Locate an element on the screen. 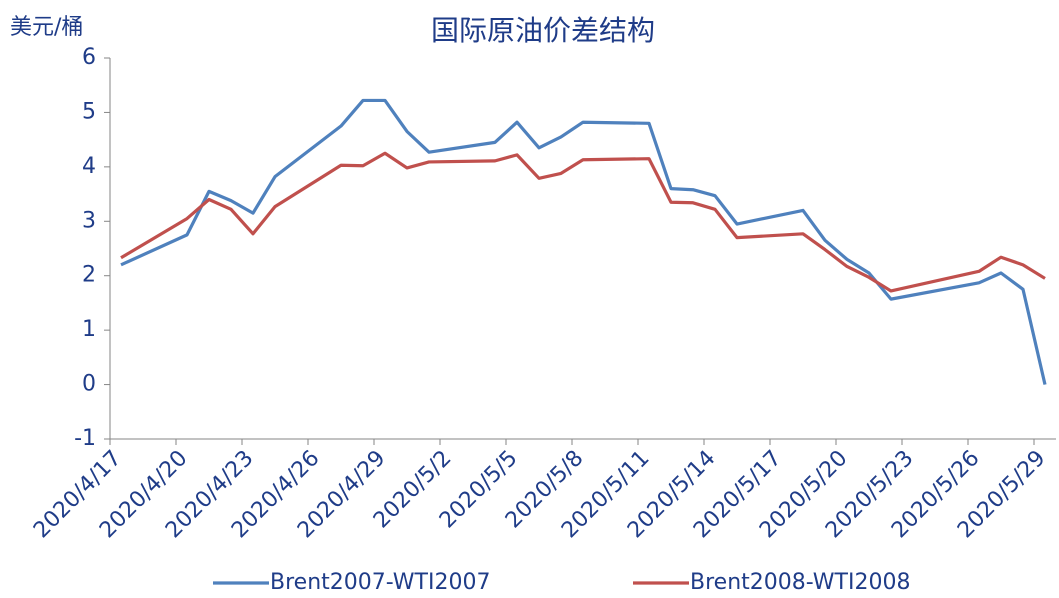 This screenshot has width=1059, height=598. chart-title: 国际原油价差结构 is located at coordinates (543, 30).